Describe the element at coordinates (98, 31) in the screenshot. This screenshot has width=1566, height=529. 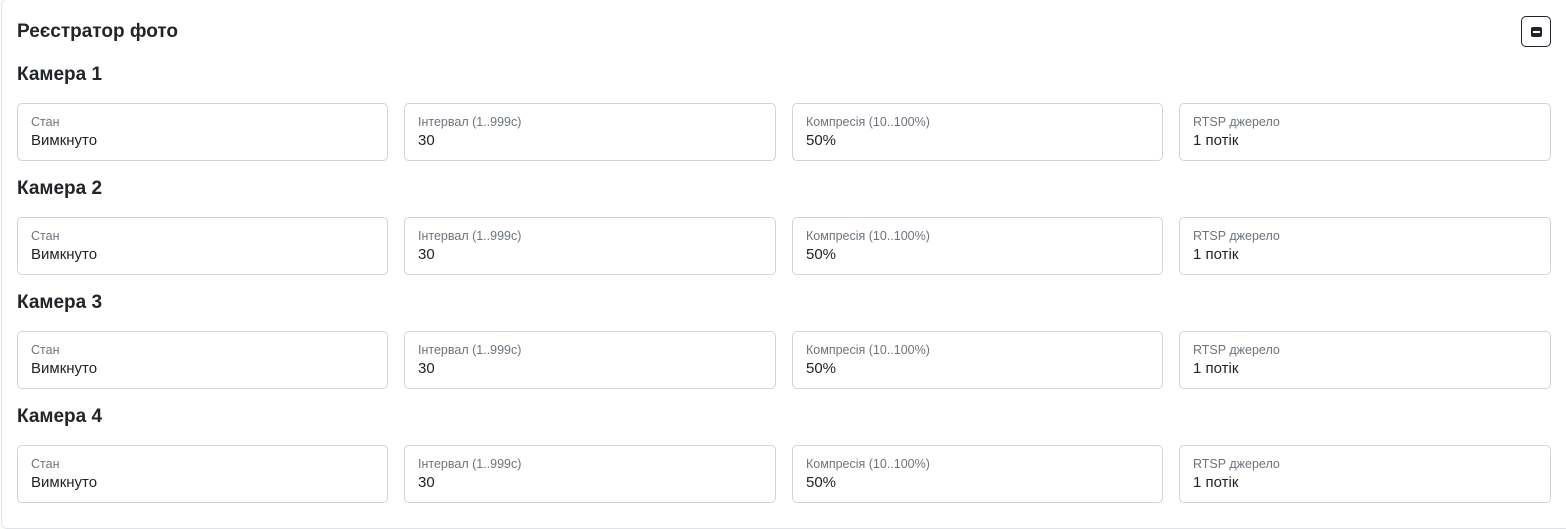
I see `card-title: Реєстратор фото` at that location.